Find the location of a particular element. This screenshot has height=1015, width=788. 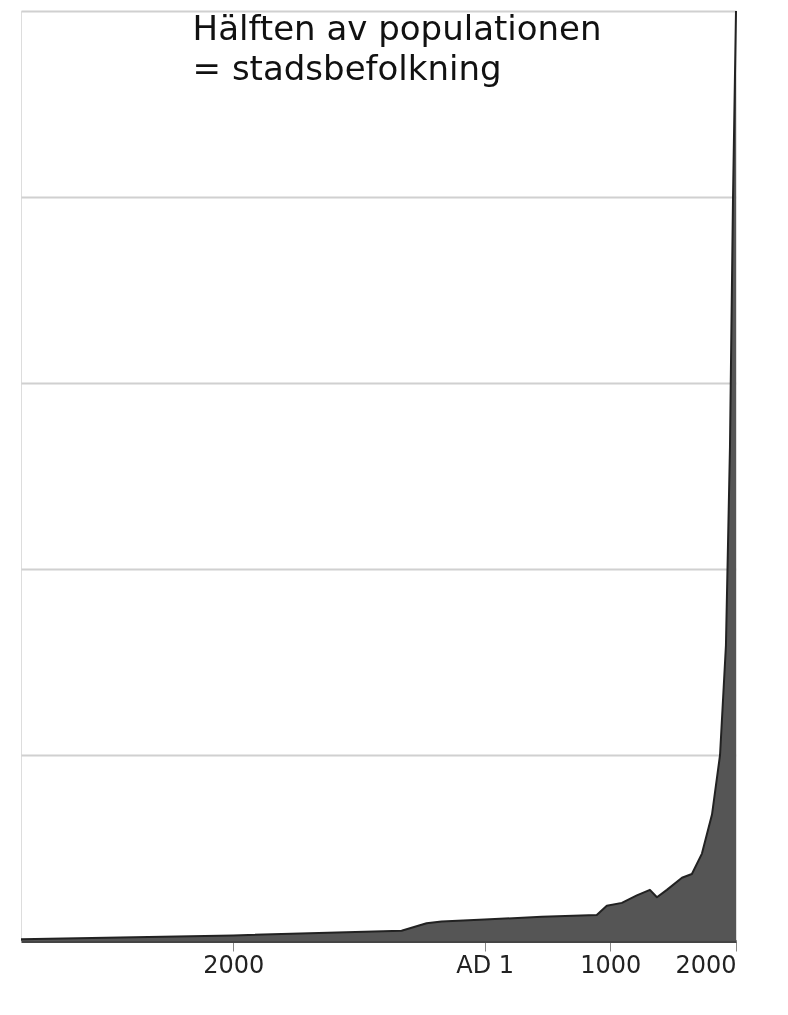

x-tick-label: 1000 is located at coordinates (611, 964).